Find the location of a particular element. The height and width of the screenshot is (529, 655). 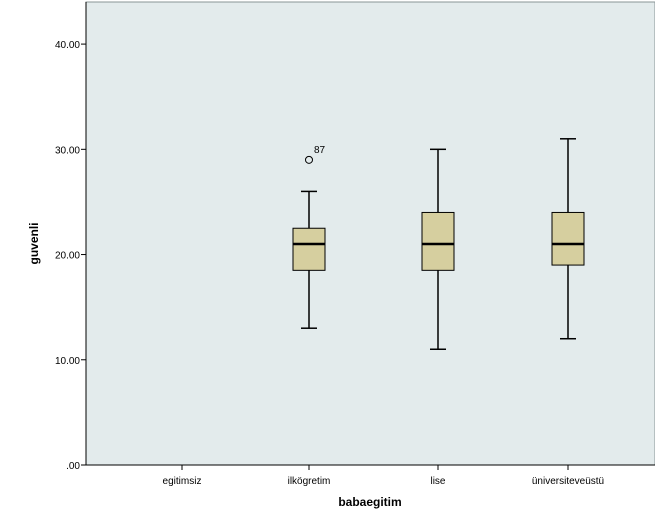

x-axis-title: babaegitim is located at coordinates (369, 502).